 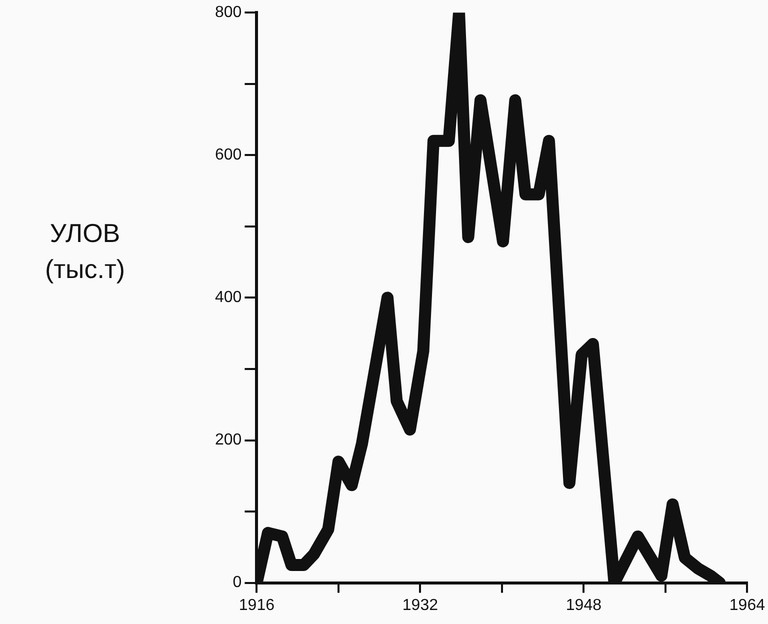 What do you see at coordinates (256, 605) in the screenshot?
I see `x-tick-label: 1916` at bounding box center [256, 605].